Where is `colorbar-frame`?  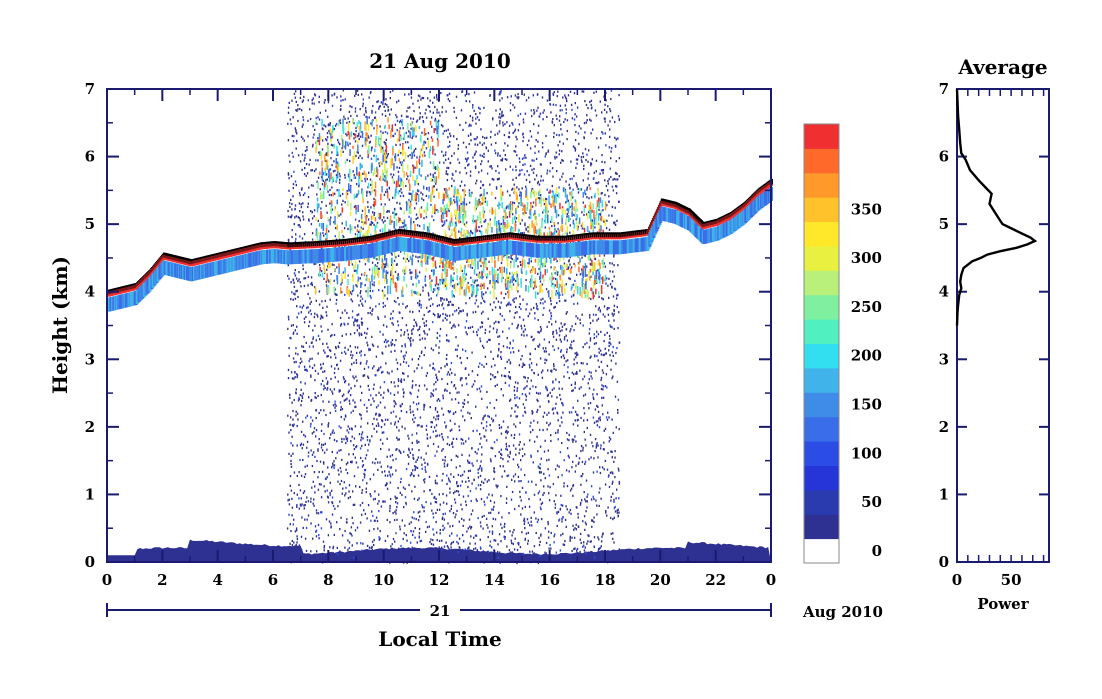 colorbar-frame is located at coordinates (821, 343).